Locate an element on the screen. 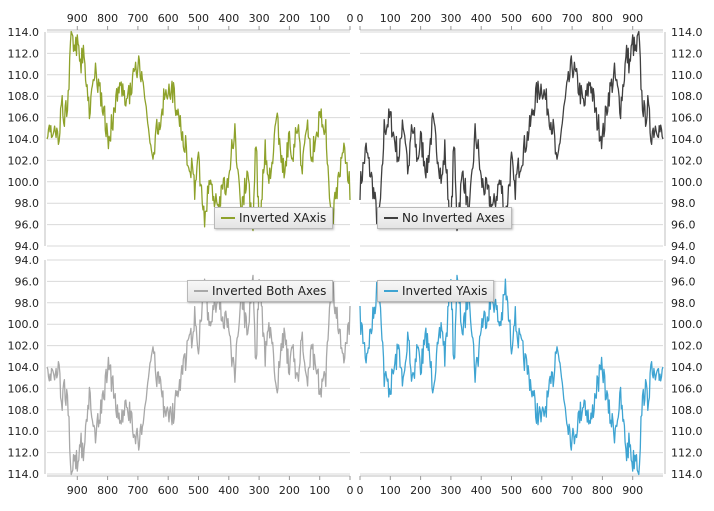  x-tick-label-inverted-both-axes: 0 is located at coordinates (350, 490).